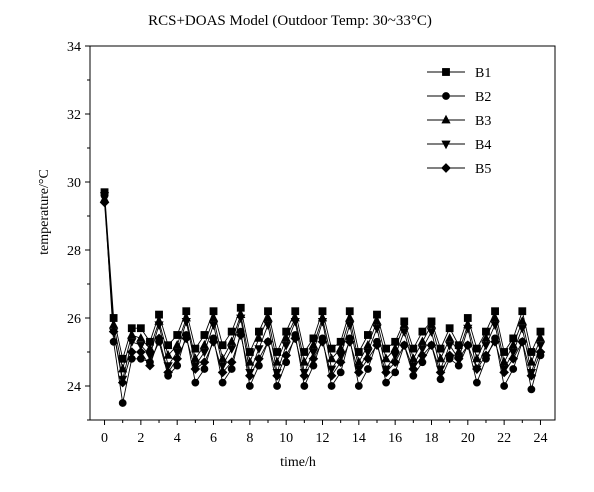 The image size is (594, 492). Describe the element at coordinates (483, 145) in the screenshot. I see `legend-label-b4: B4` at that location.